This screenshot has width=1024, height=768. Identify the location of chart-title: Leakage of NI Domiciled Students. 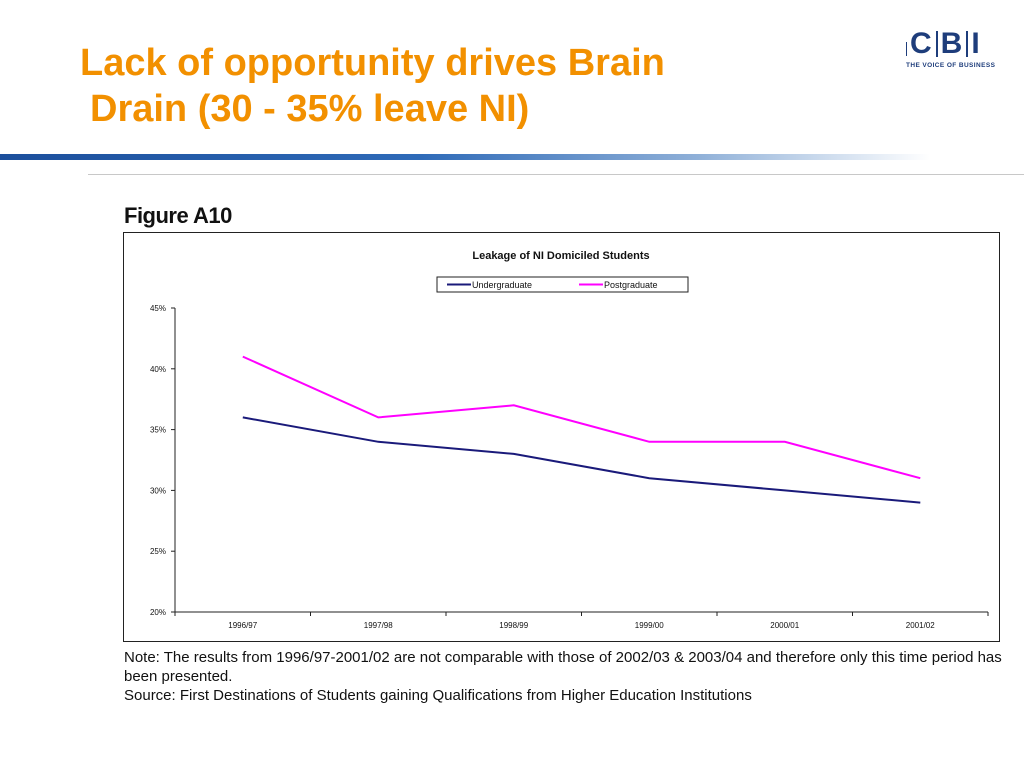
(560, 256).